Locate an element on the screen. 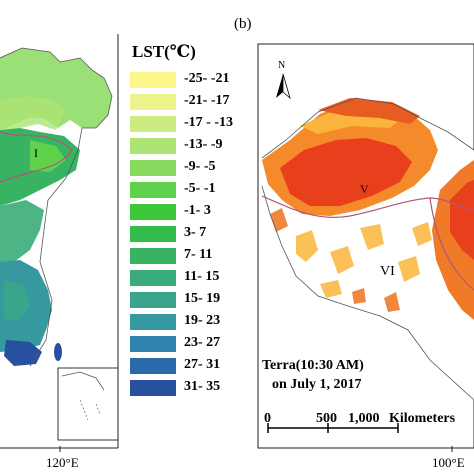  legend-row: -5- -1 is located at coordinates (195, 190).